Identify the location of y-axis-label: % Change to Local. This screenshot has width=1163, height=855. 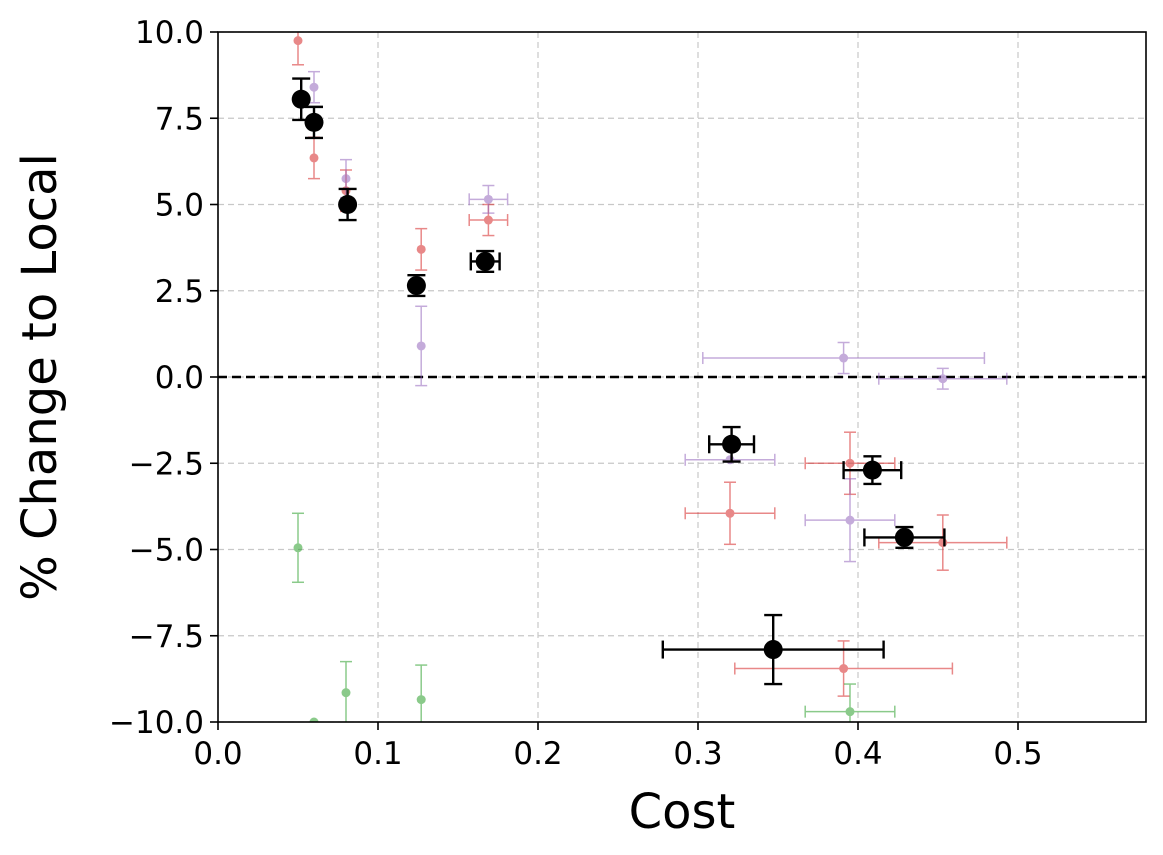
(40, 377).